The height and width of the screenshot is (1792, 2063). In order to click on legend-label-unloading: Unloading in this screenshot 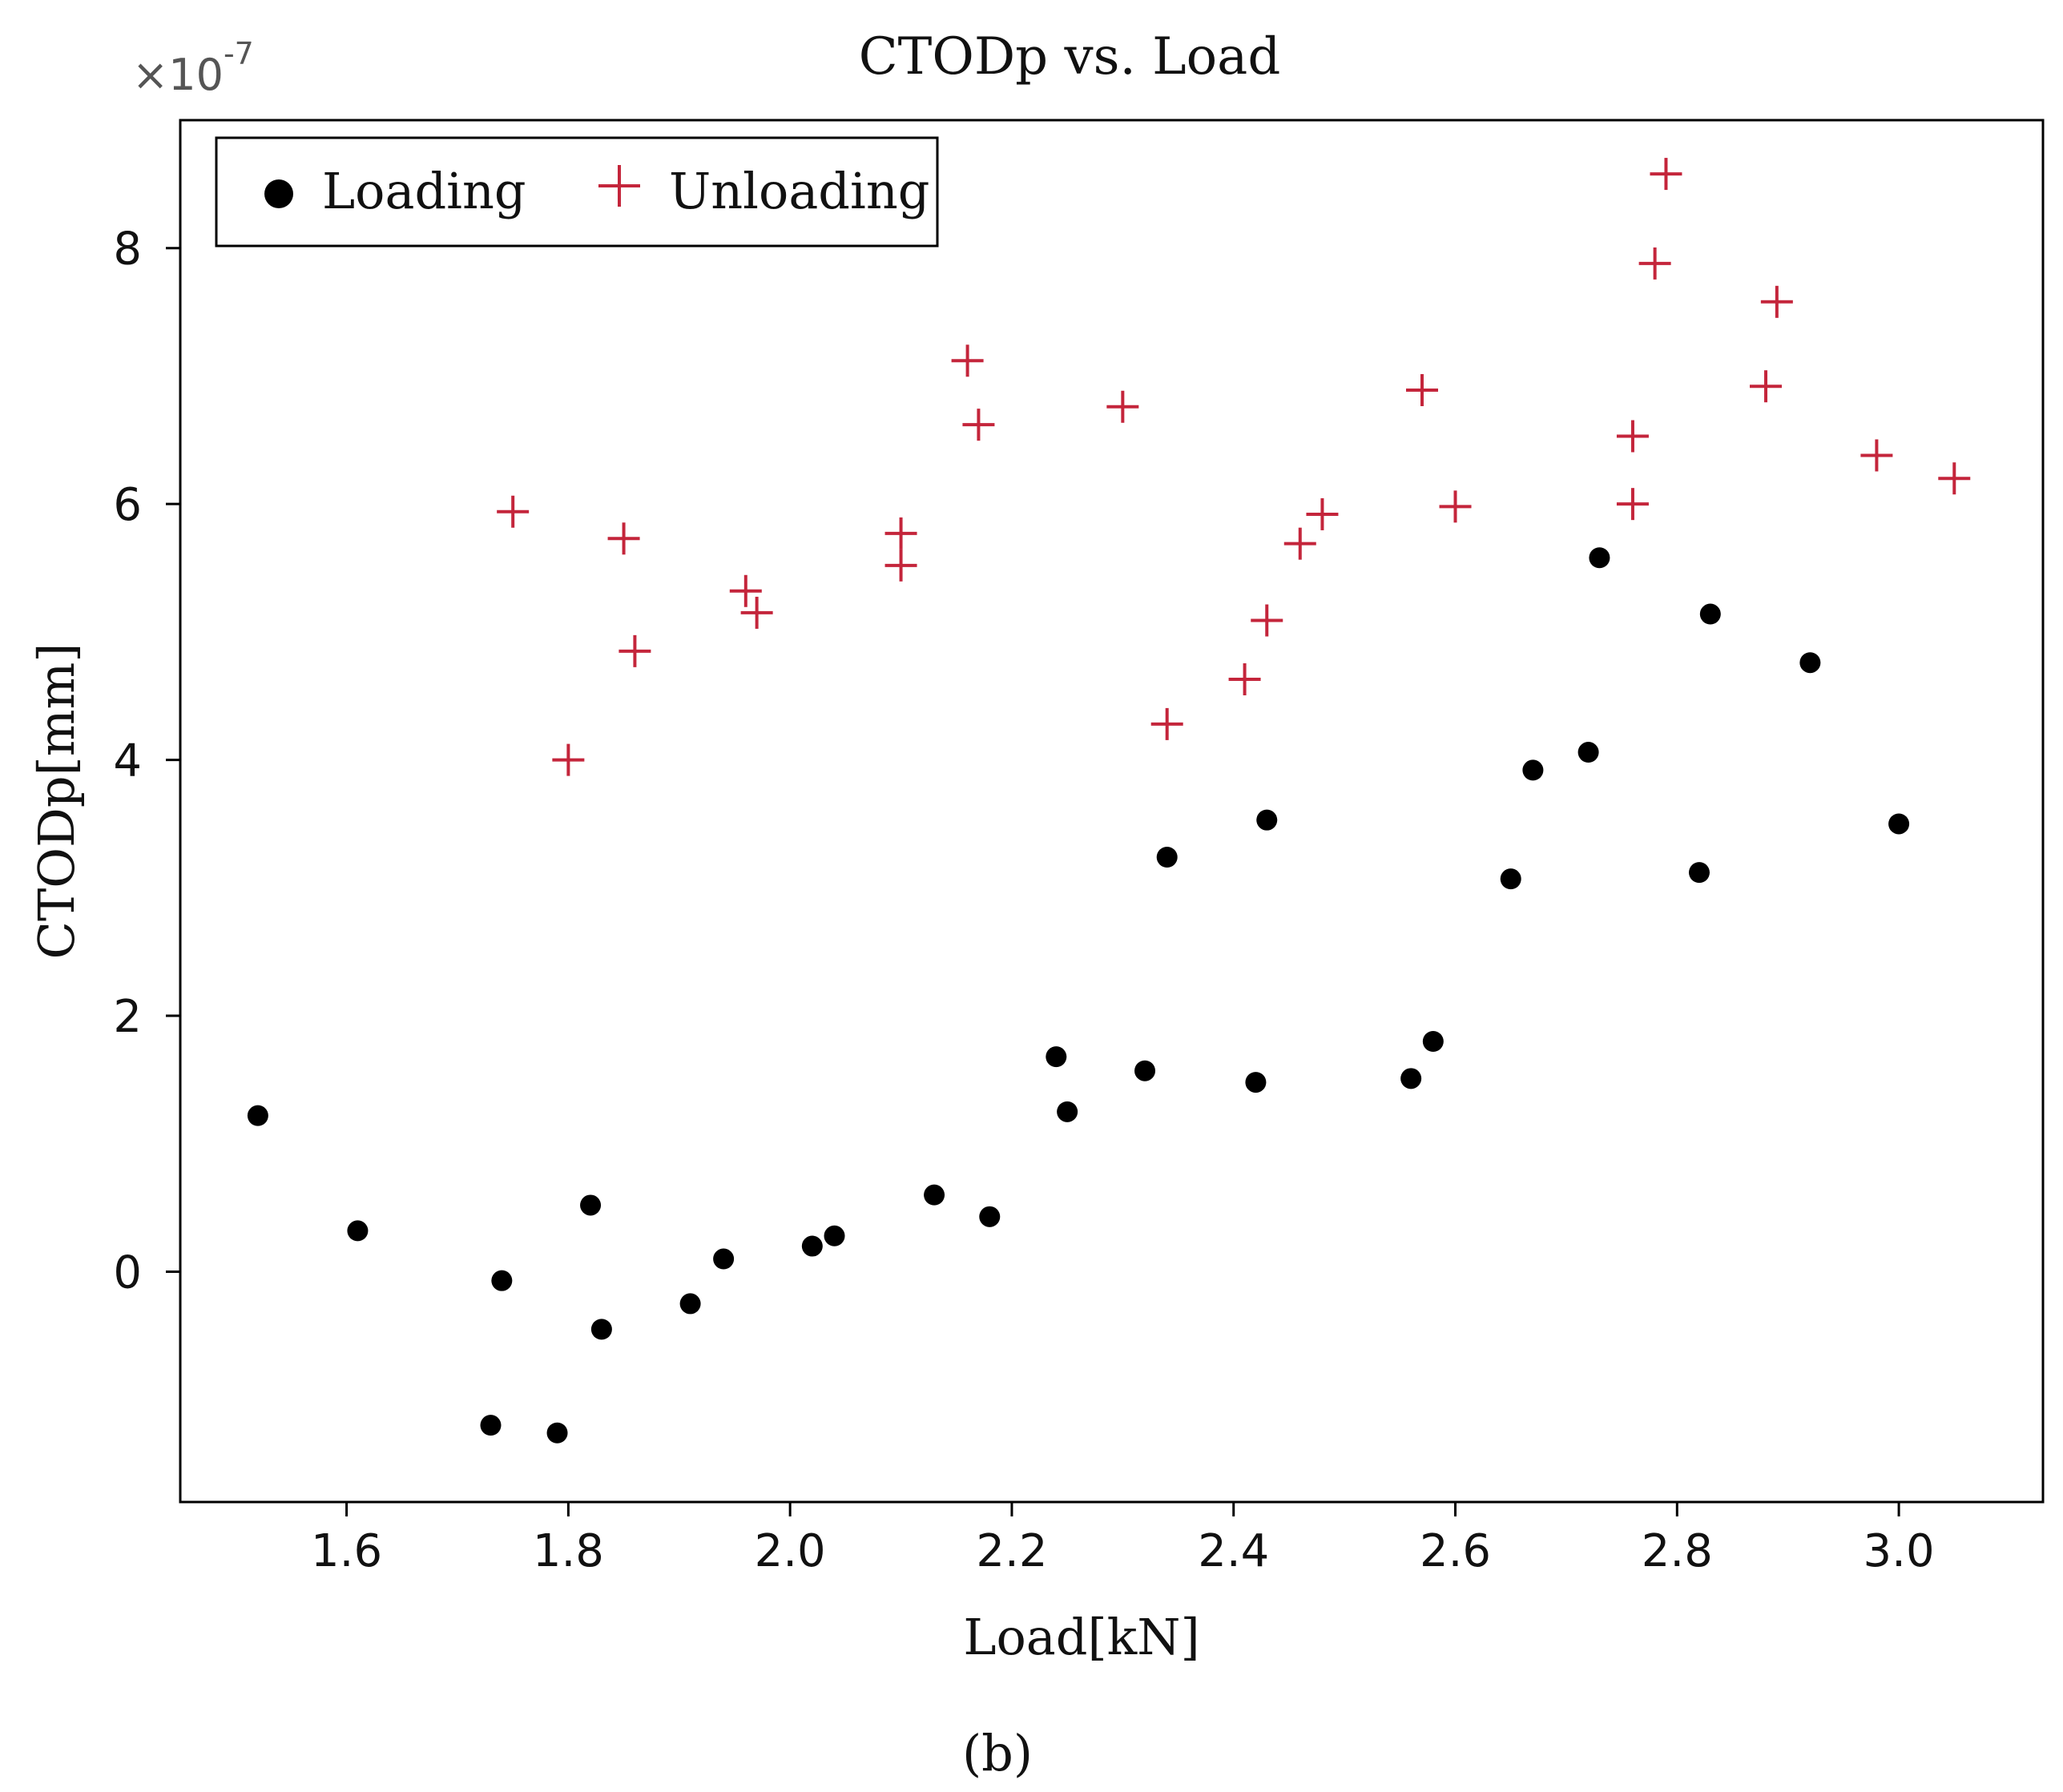, I will do `click(799, 191)`.